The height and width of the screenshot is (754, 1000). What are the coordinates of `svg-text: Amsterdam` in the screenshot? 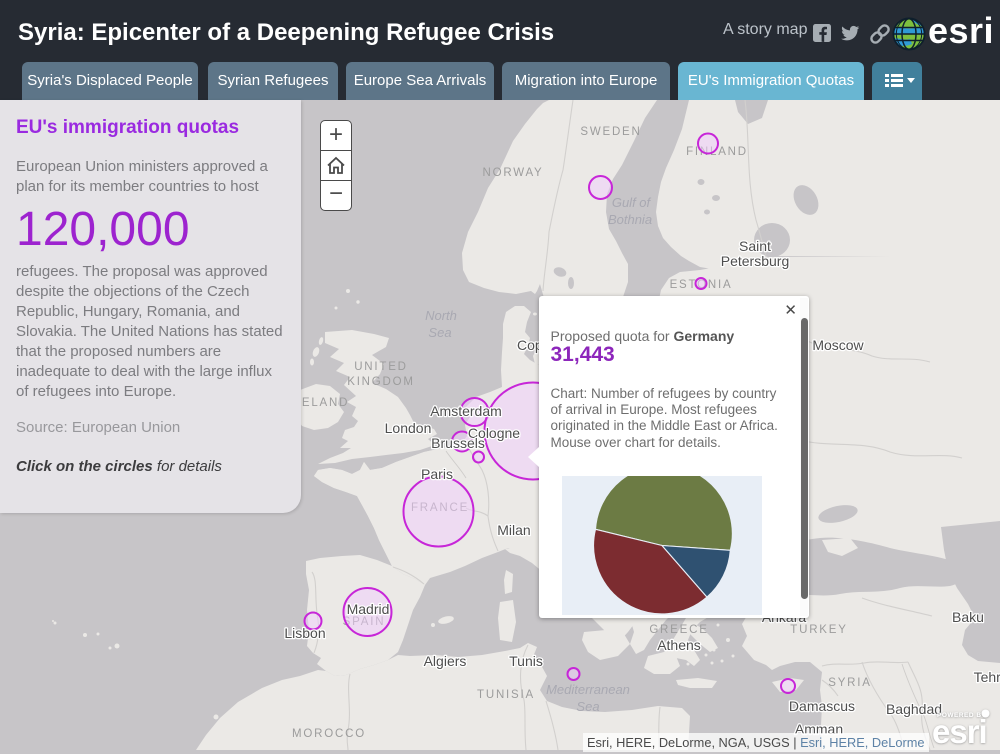 It's located at (466, 411).